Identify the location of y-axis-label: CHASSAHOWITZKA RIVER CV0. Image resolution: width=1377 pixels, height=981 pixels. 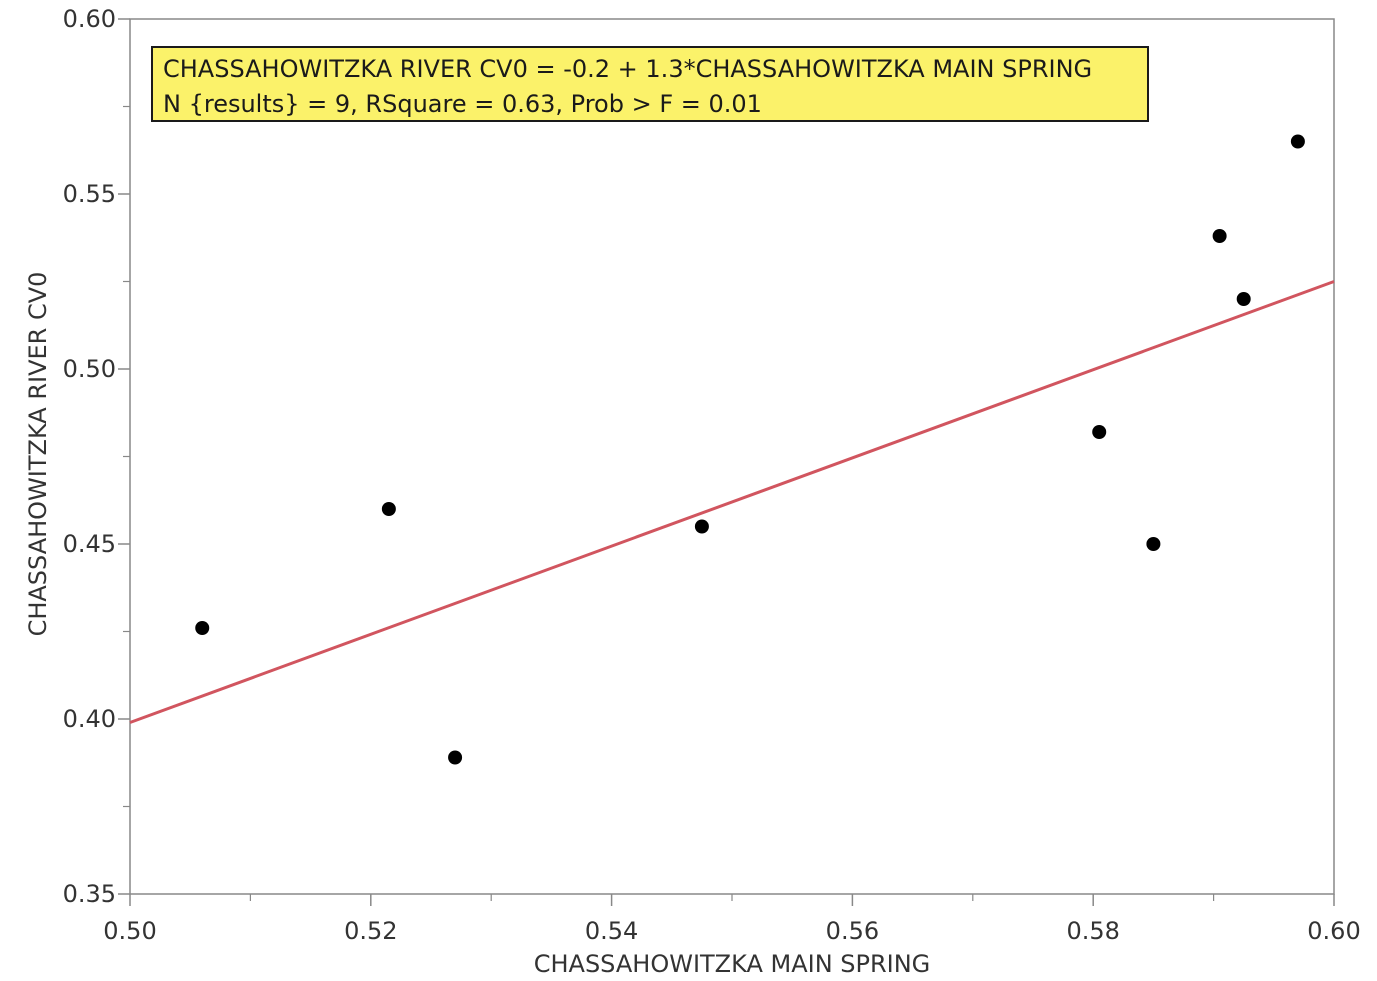
(38, 454).